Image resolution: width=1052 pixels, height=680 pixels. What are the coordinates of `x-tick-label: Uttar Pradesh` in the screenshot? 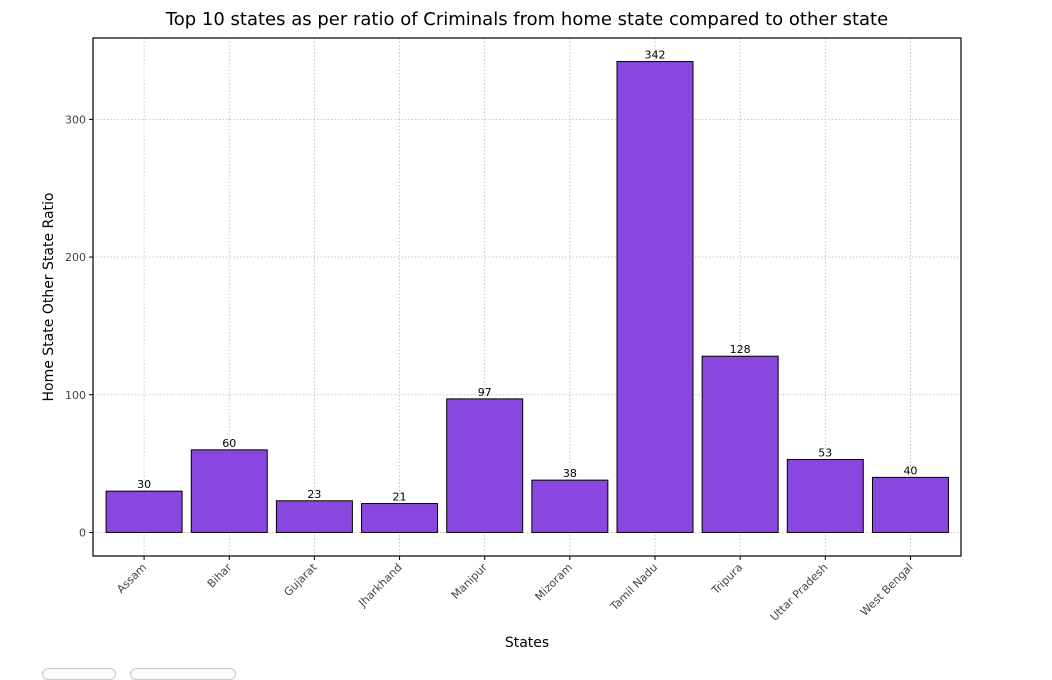 It's located at (799, 592).